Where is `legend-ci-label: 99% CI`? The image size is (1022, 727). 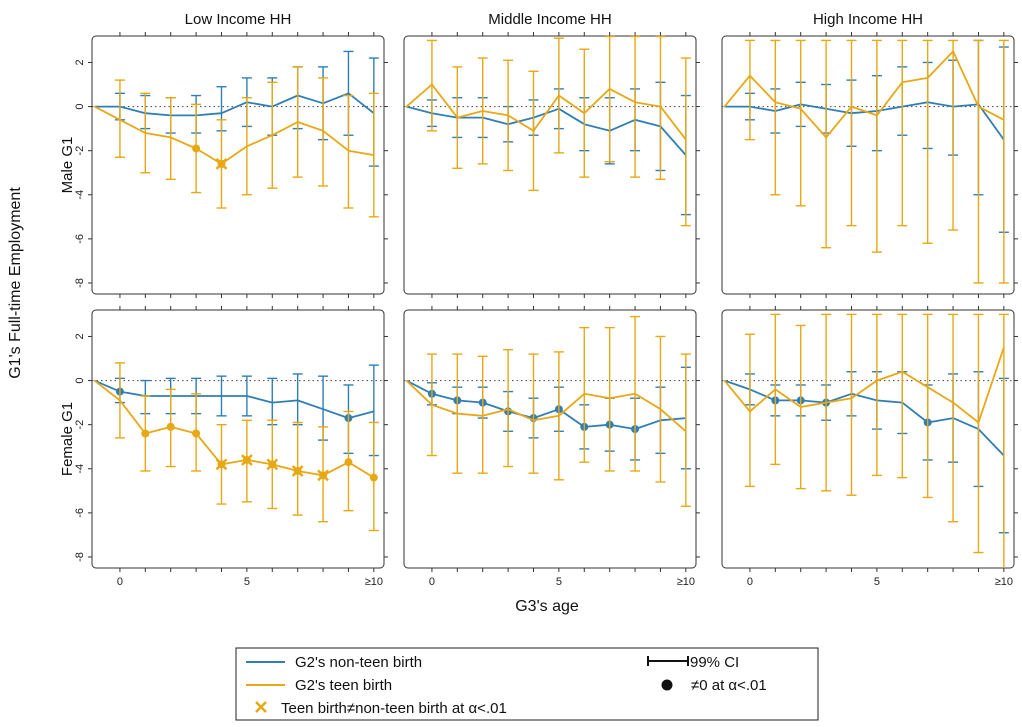 legend-ci-label: 99% CI is located at coordinates (714, 662).